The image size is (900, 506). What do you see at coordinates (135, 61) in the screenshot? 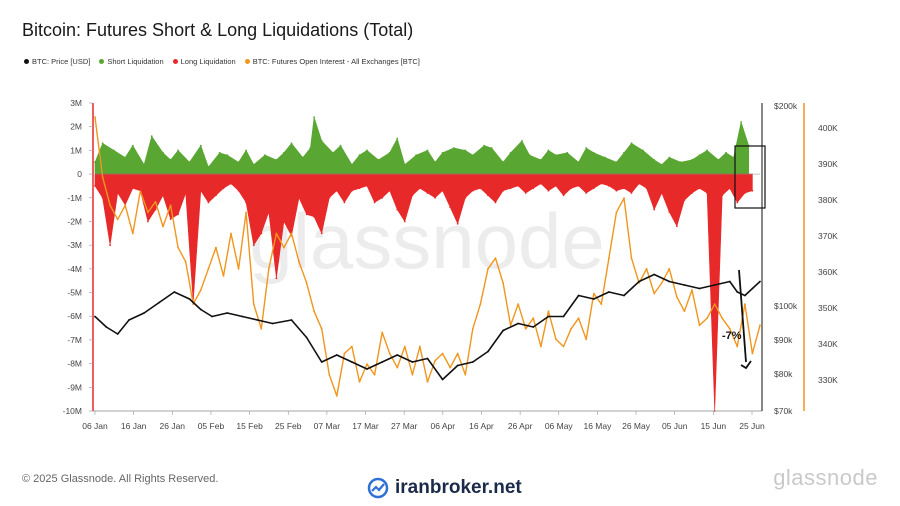
I see `legend-label-short: Short Liquidation` at bounding box center [135, 61].